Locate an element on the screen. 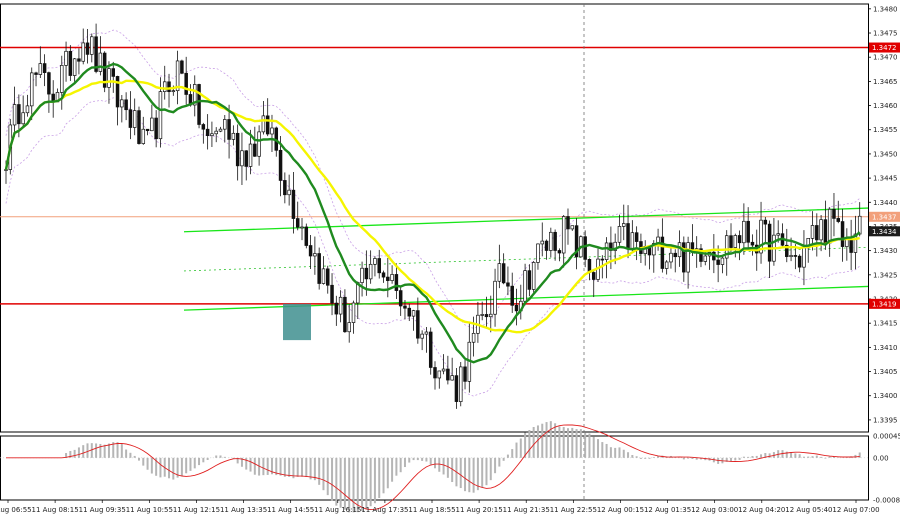  price-tick-label: 1.3480 is located at coordinates (885, 9).